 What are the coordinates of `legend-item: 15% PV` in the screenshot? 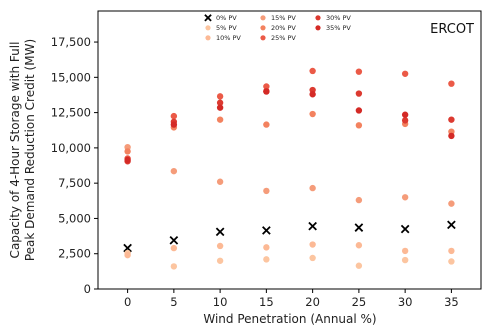 It's located at (278, 18).